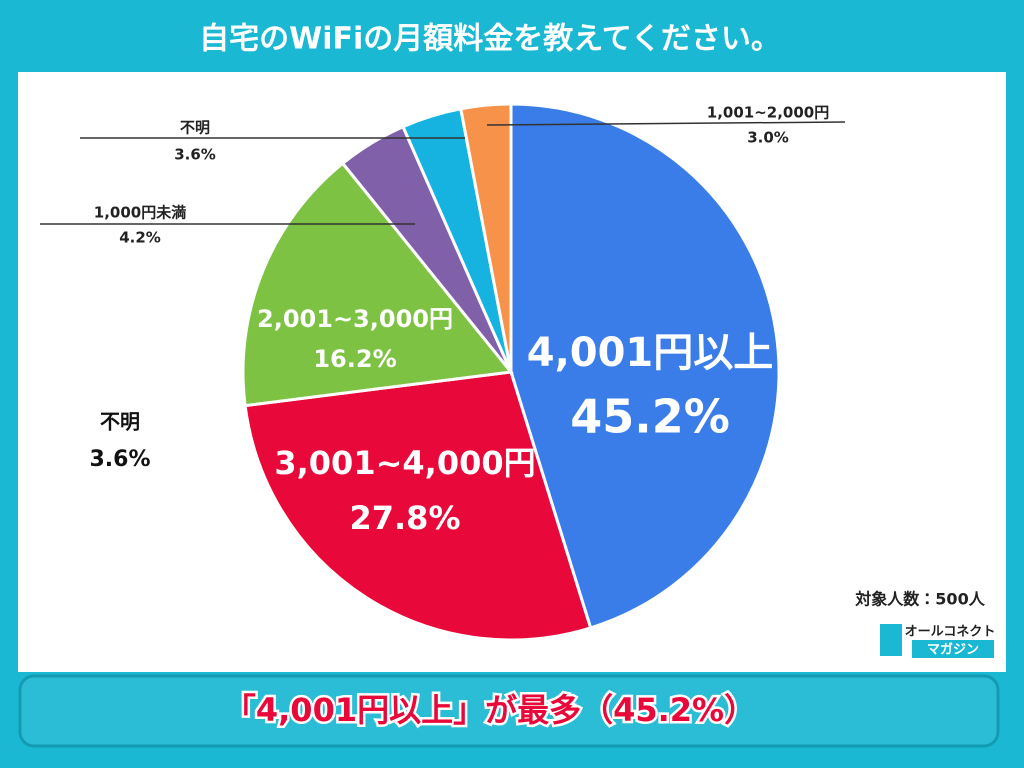  I want to click on slice-label: 3,001~4,000円, so click(404, 463).